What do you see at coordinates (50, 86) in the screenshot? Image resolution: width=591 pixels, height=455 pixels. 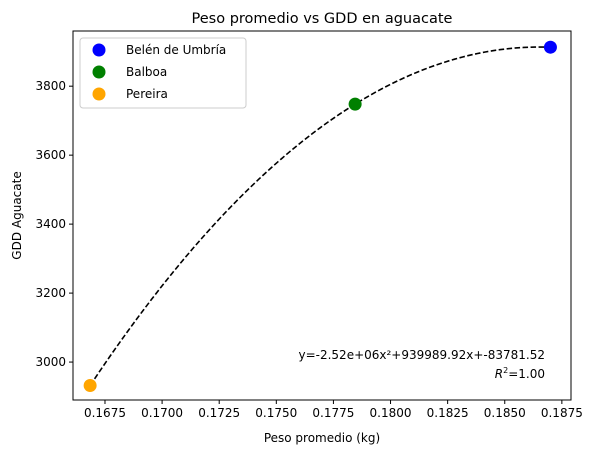 I see `y-tick-label: 3800` at bounding box center [50, 86].